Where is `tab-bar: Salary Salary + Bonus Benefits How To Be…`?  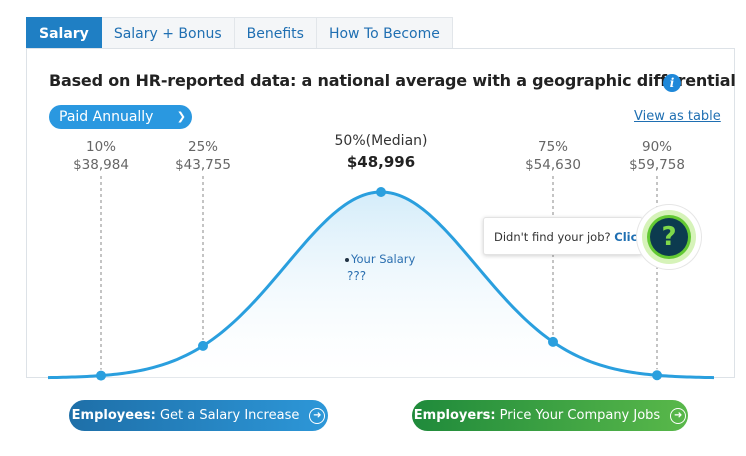
tab-bar: Salary Salary + Bonus Benefits How To Be… is located at coordinates (239, 33).